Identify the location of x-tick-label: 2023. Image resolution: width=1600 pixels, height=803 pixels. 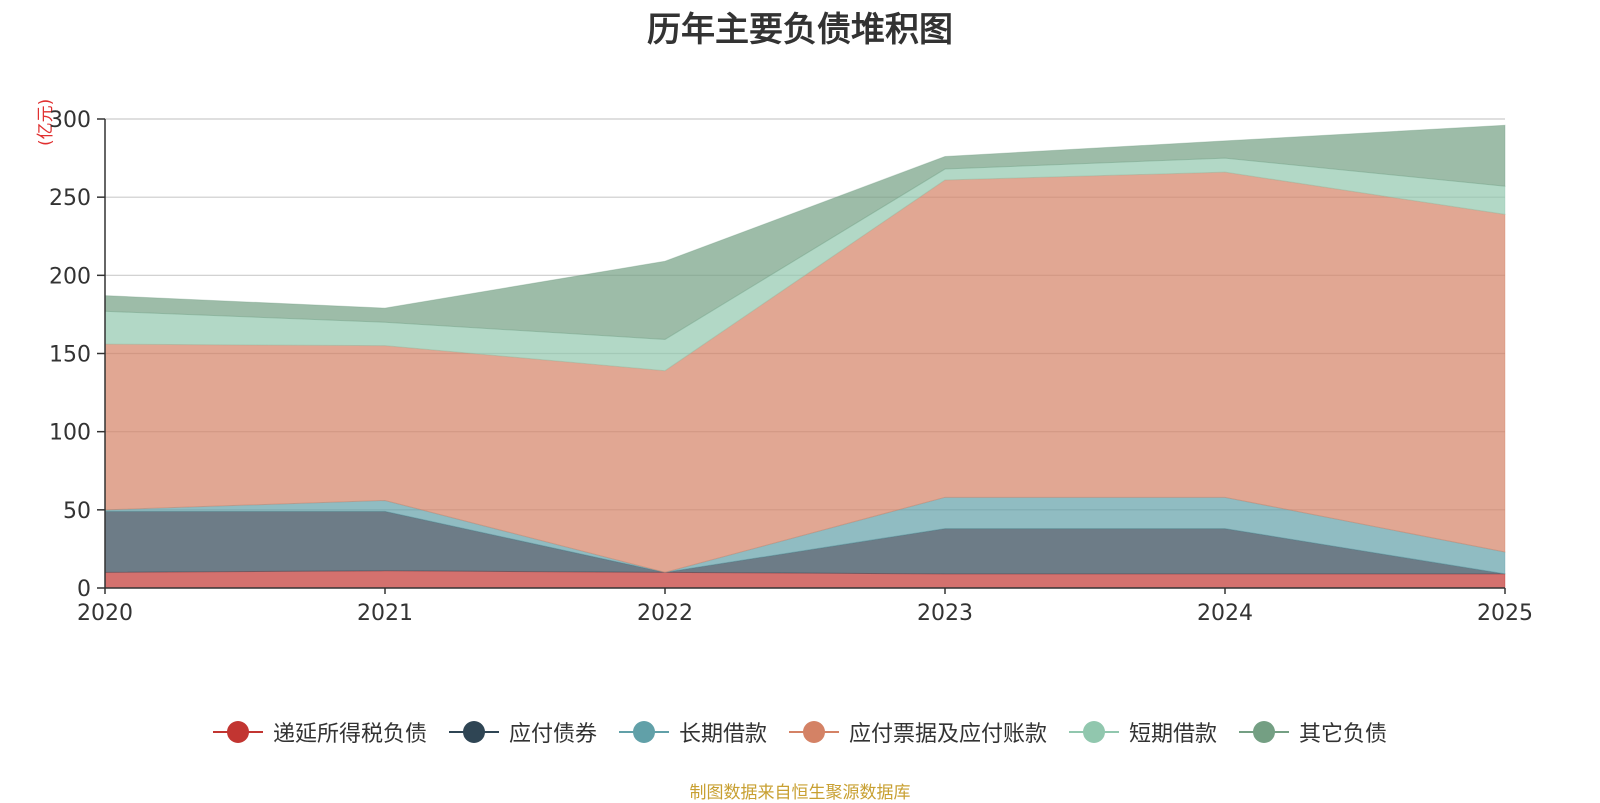
(945, 613).